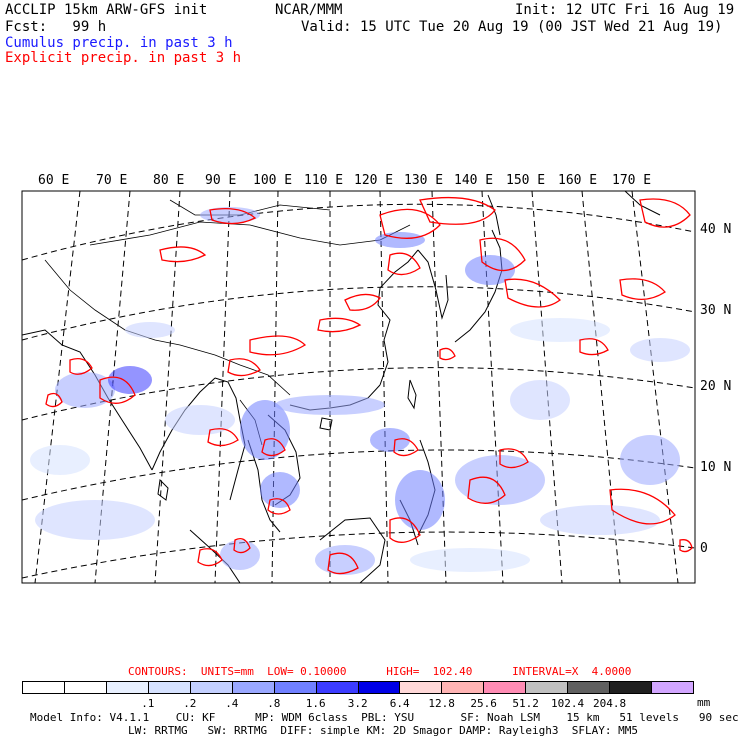  What do you see at coordinates (112, 180) in the screenshot?
I see `lon-label-70e: 70 E` at bounding box center [112, 180].